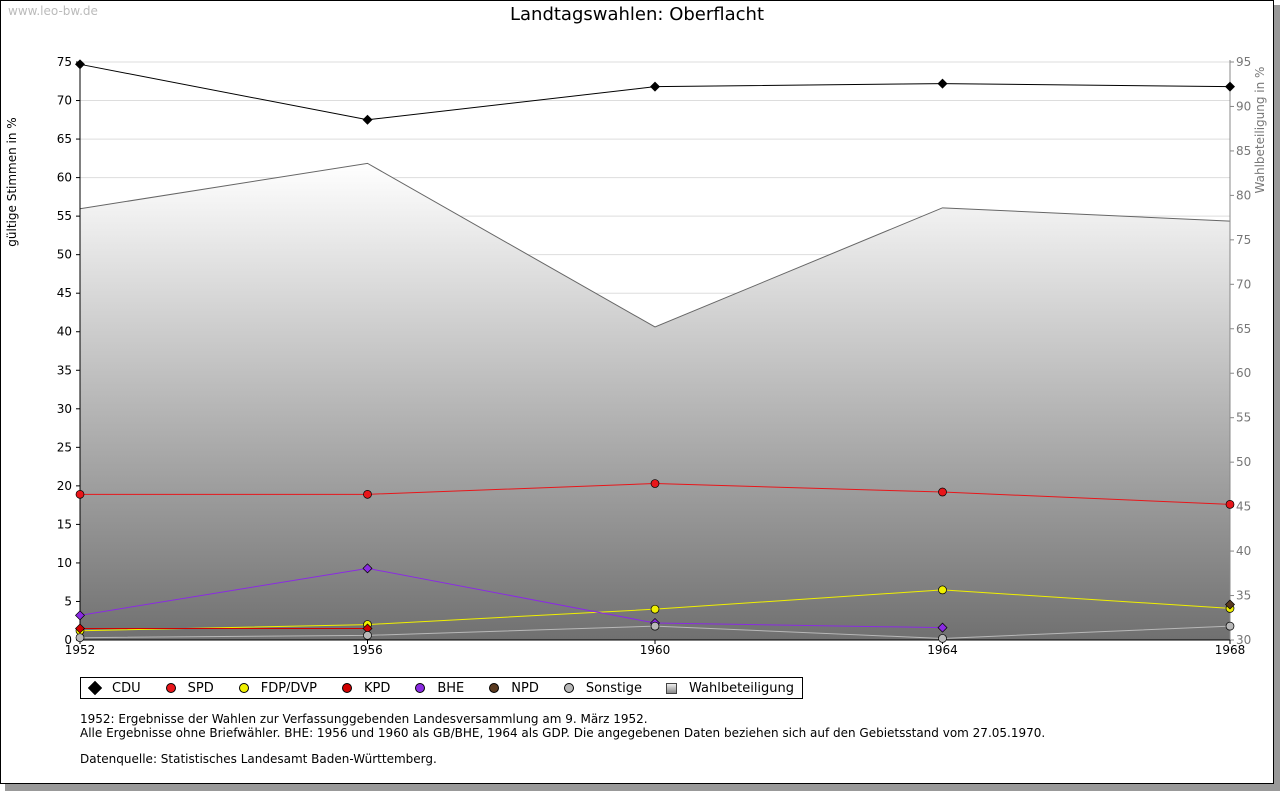  I want to click on legend-item: CDU, so click(114, 688).